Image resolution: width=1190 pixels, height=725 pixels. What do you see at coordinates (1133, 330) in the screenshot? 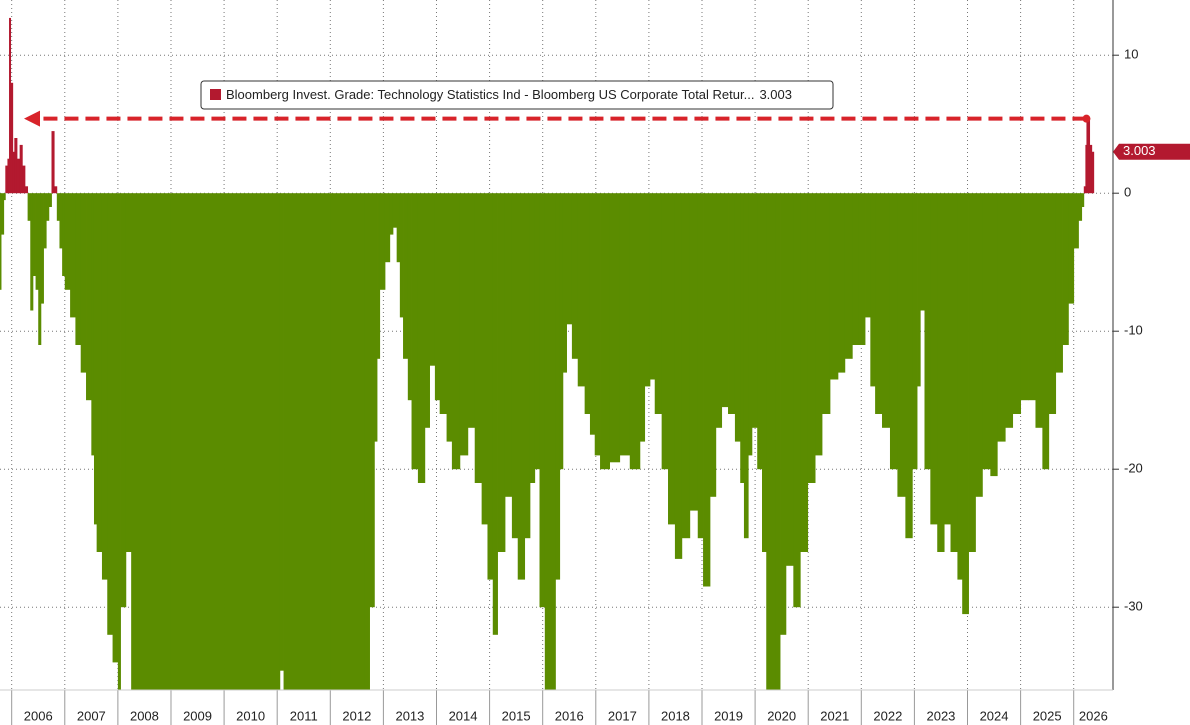
I see `y-tick-label: -10` at bounding box center [1133, 330].